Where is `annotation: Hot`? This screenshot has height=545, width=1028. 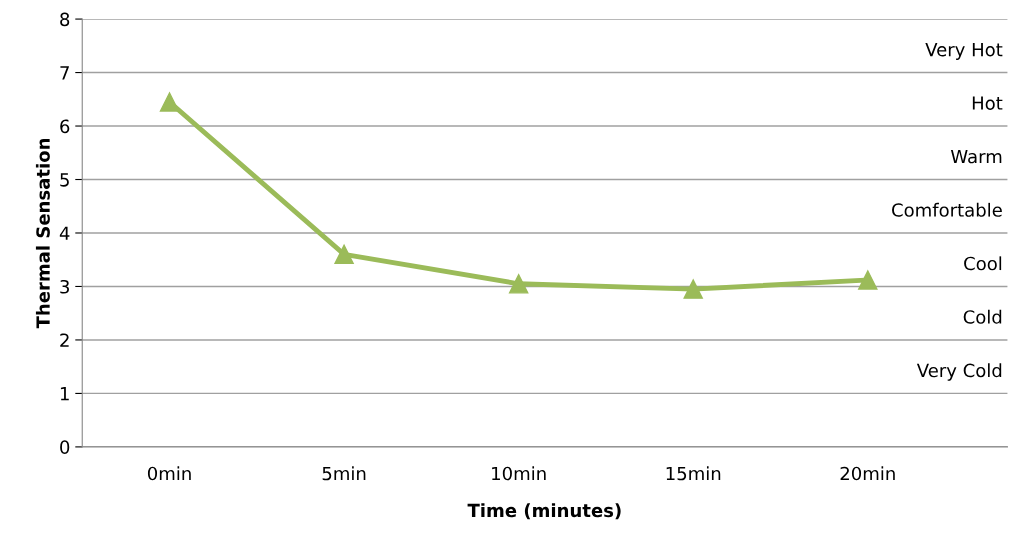
annotation: Hot is located at coordinates (987, 103).